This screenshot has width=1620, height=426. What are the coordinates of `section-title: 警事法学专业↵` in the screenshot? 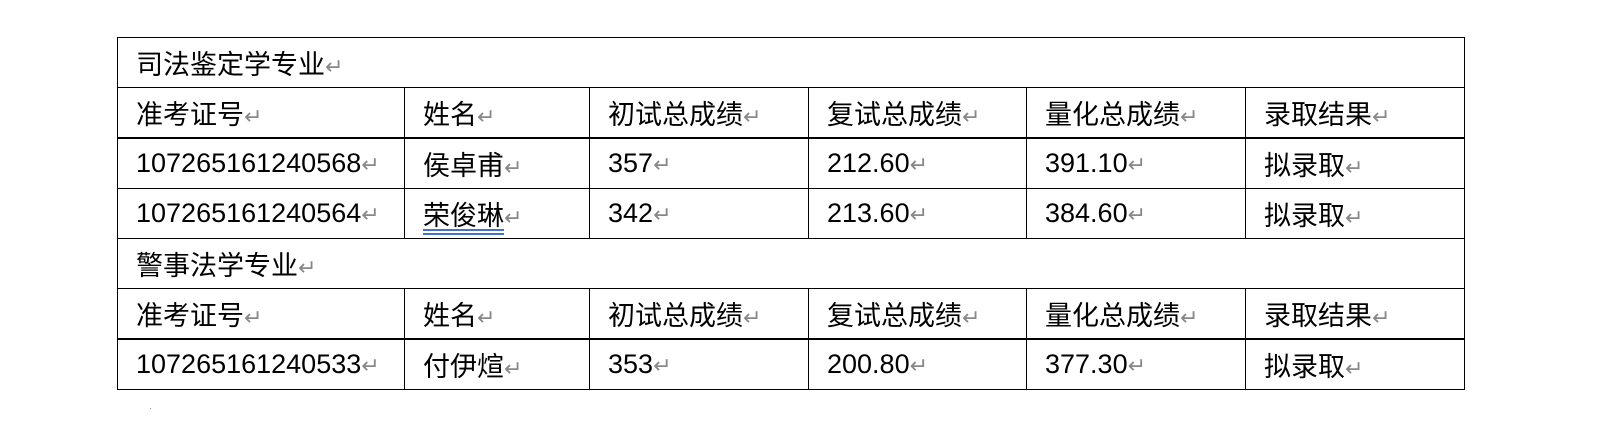 It's located at (791, 263).